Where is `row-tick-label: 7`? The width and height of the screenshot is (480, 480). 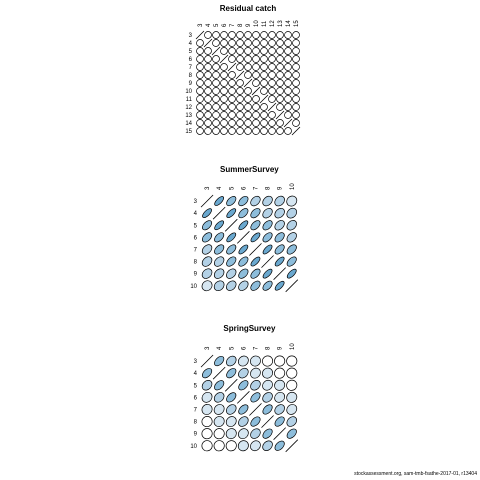
row-tick-label: 7 is located at coordinates (196, 410).